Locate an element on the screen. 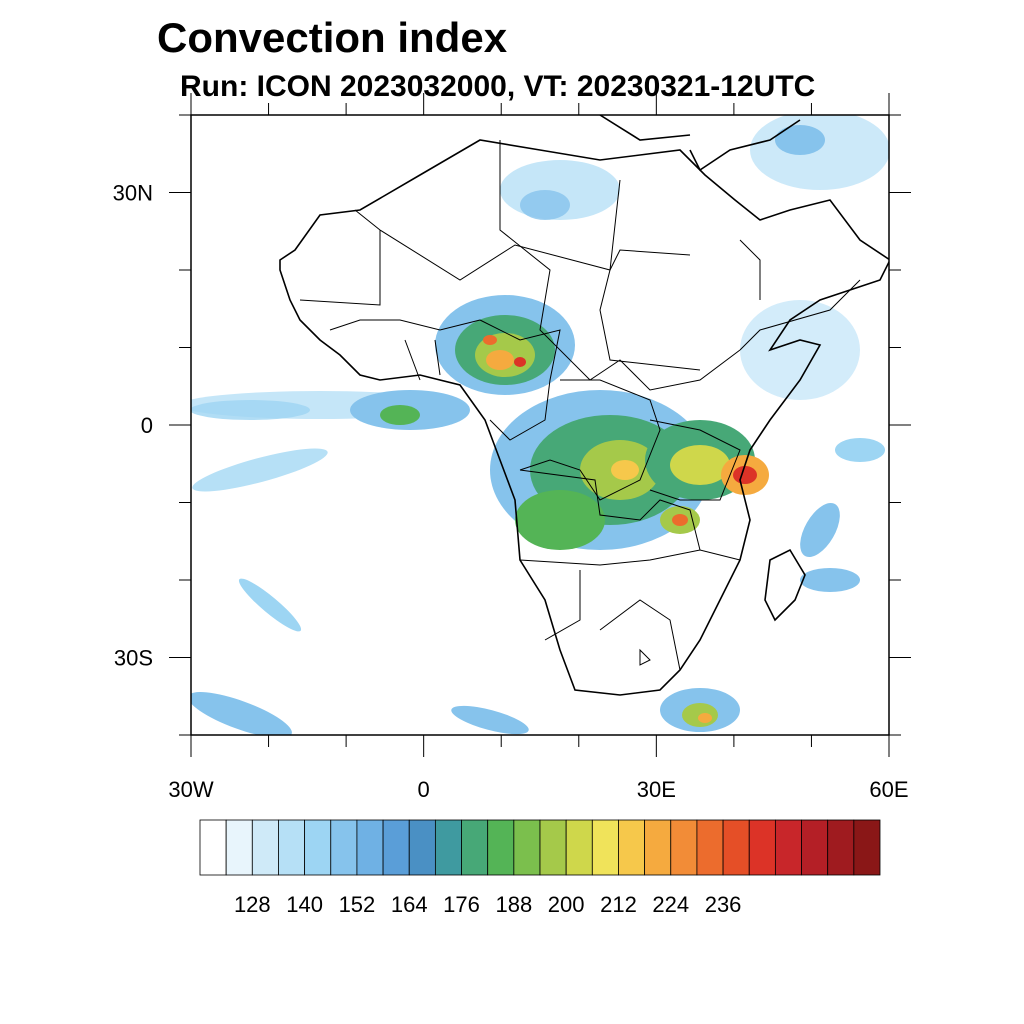 Image resolution: width=1024 pixels, height=1024 pixels. colorbar-labels: 128 140 152 164 176 188 200 212 224 236 is located at coordinates (487, 904).